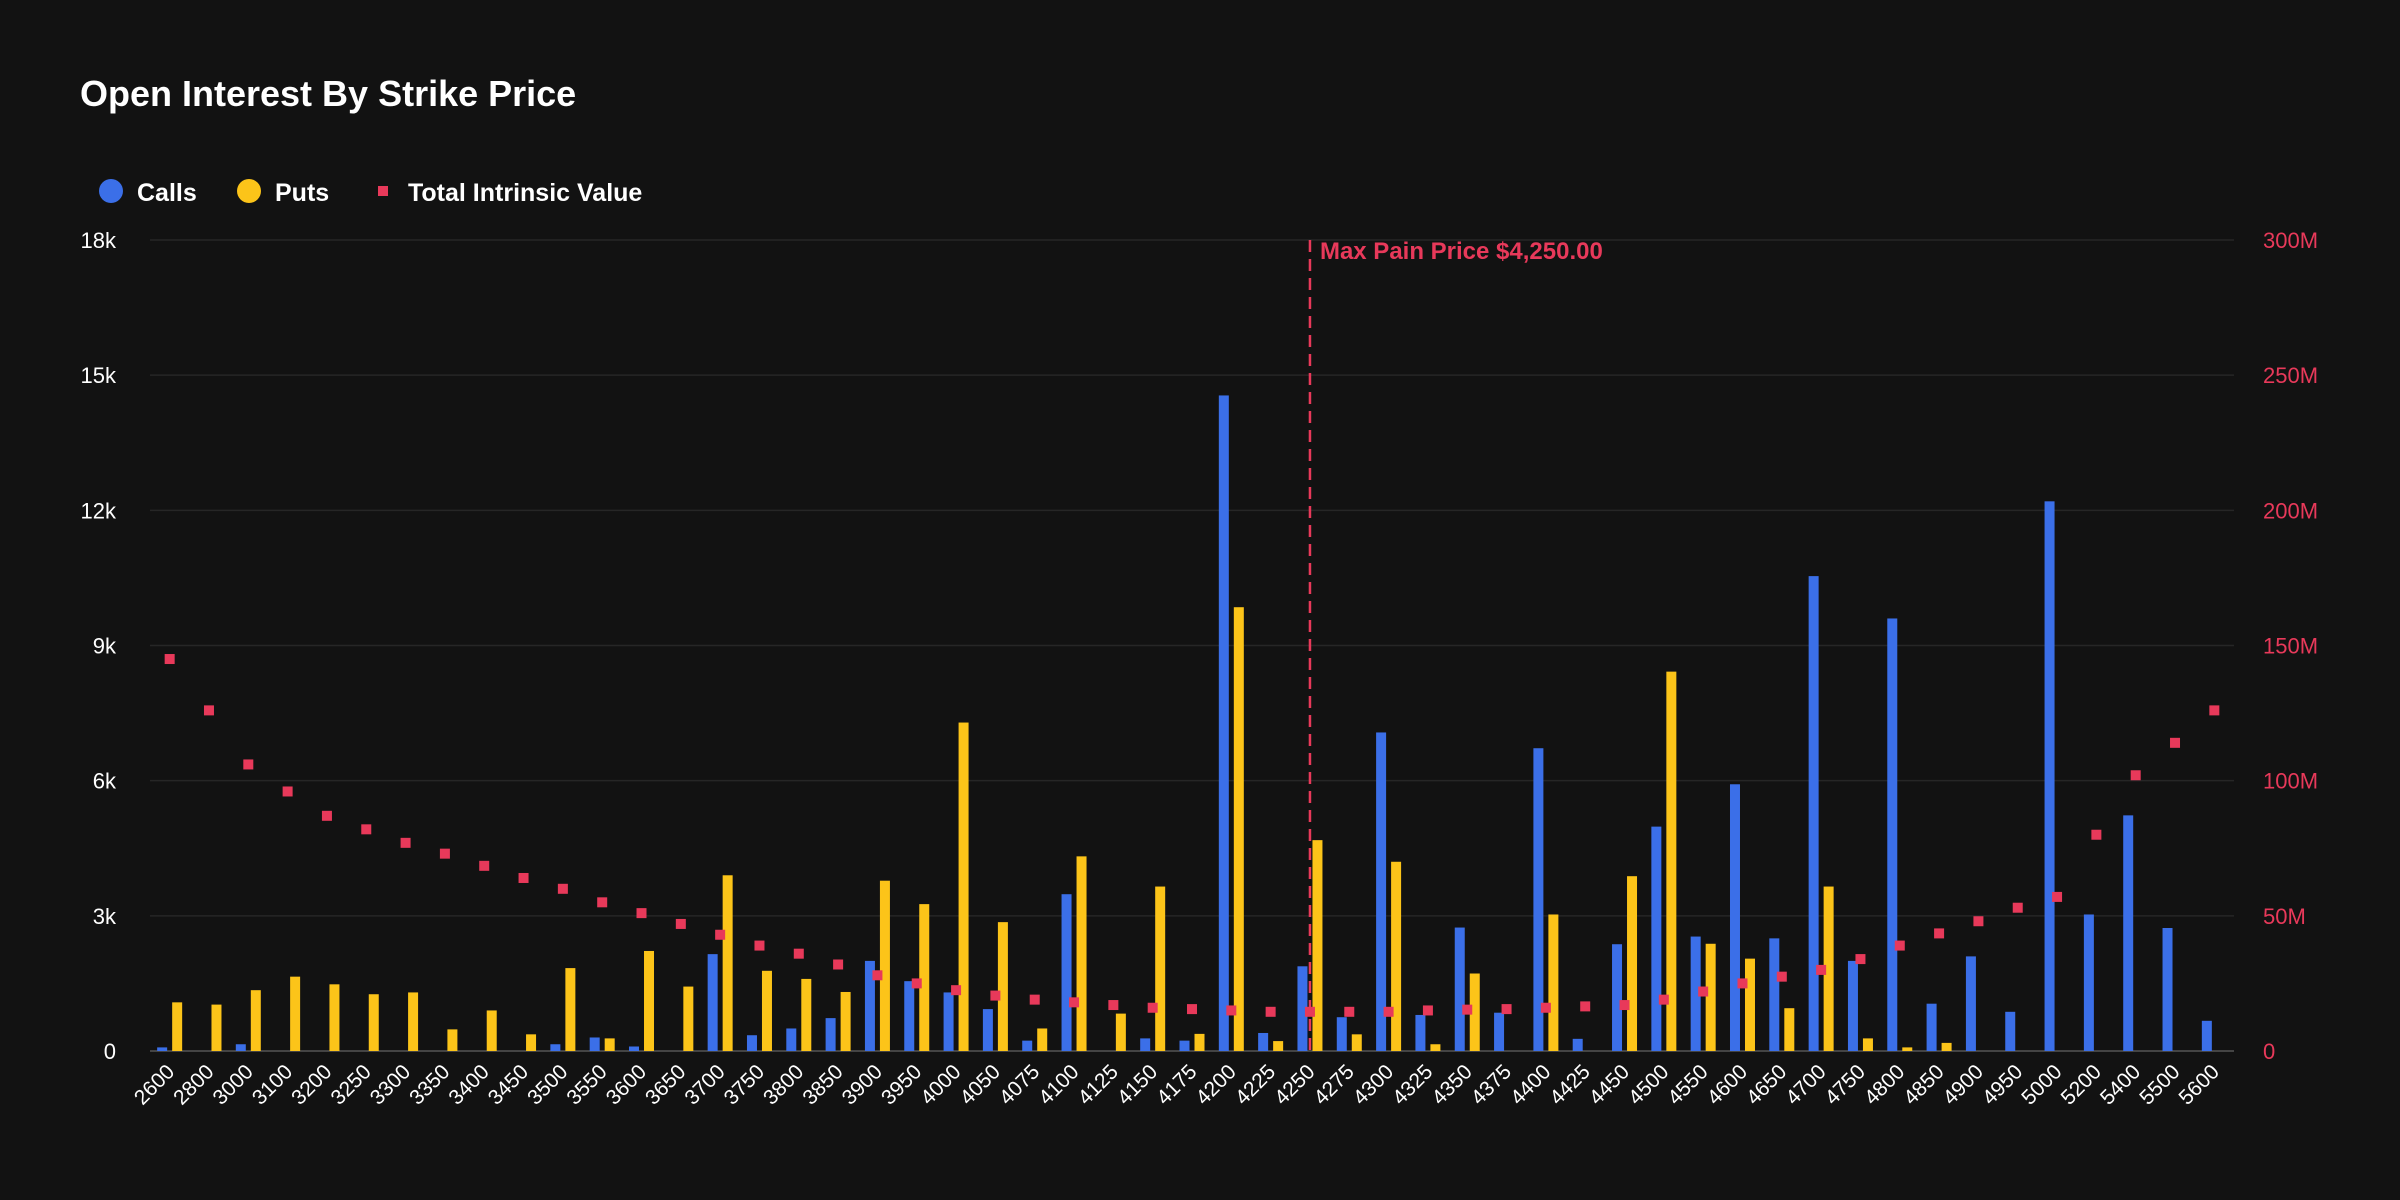 The width and height of the screenshot is (2400, 1200). I want to click on legend-item-intrinsic: Total Intrinsic Value, so click(510, 193).